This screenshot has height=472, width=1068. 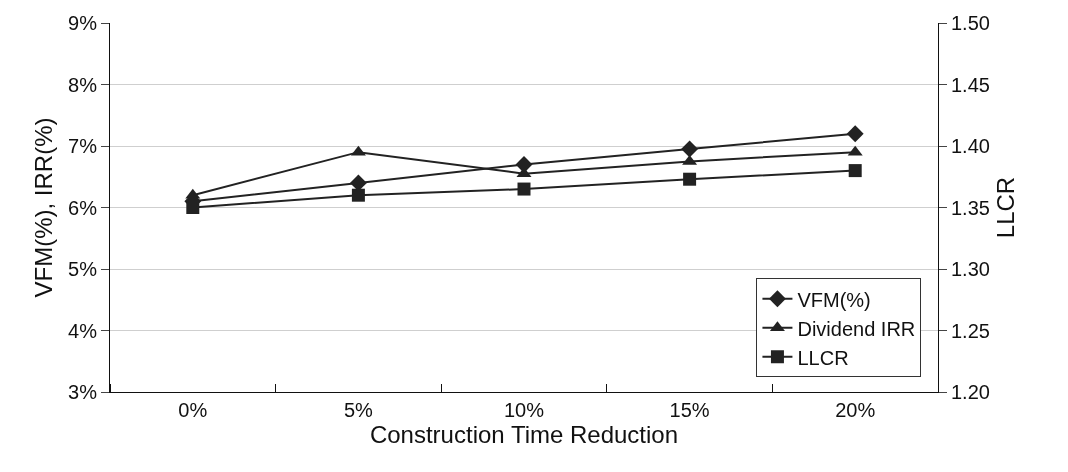 What do you see at coordinates (83, 23) in the screenshot?
I see `y-tick-label: 9%` at bounding box center [83, 23].